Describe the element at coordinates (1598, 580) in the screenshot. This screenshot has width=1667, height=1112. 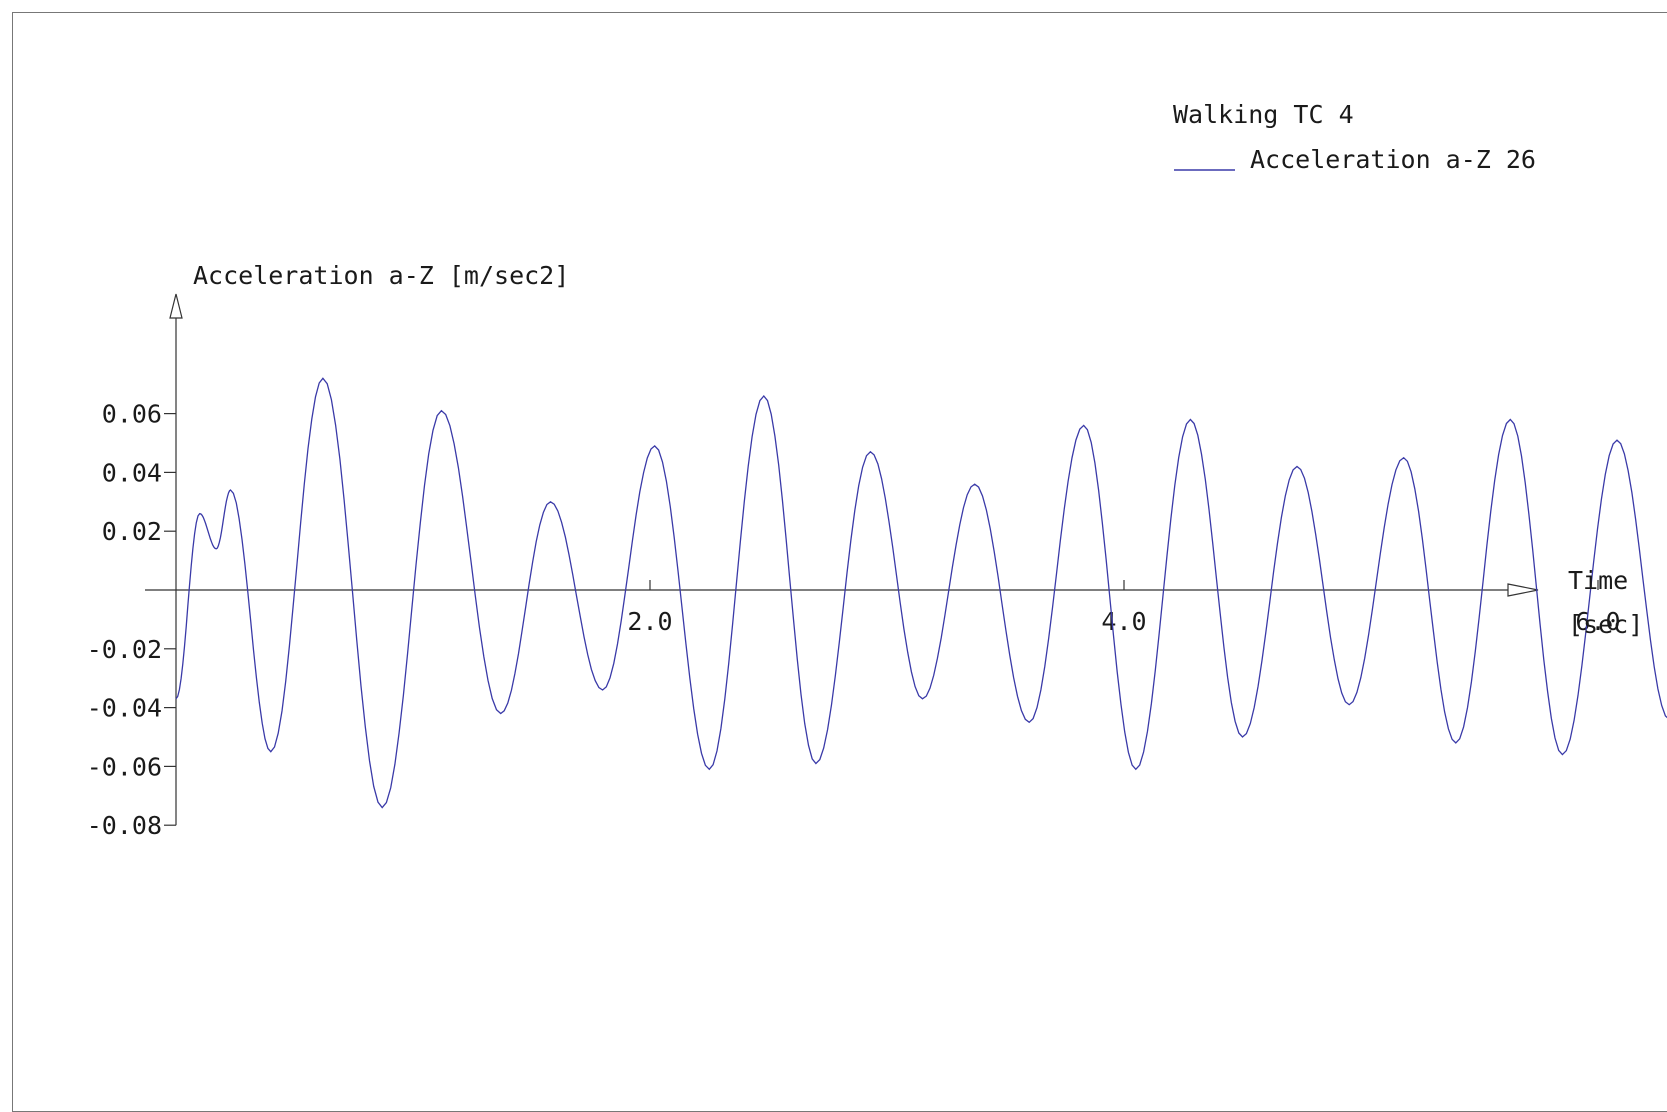
I see `x-axis-label: Time` at that location.